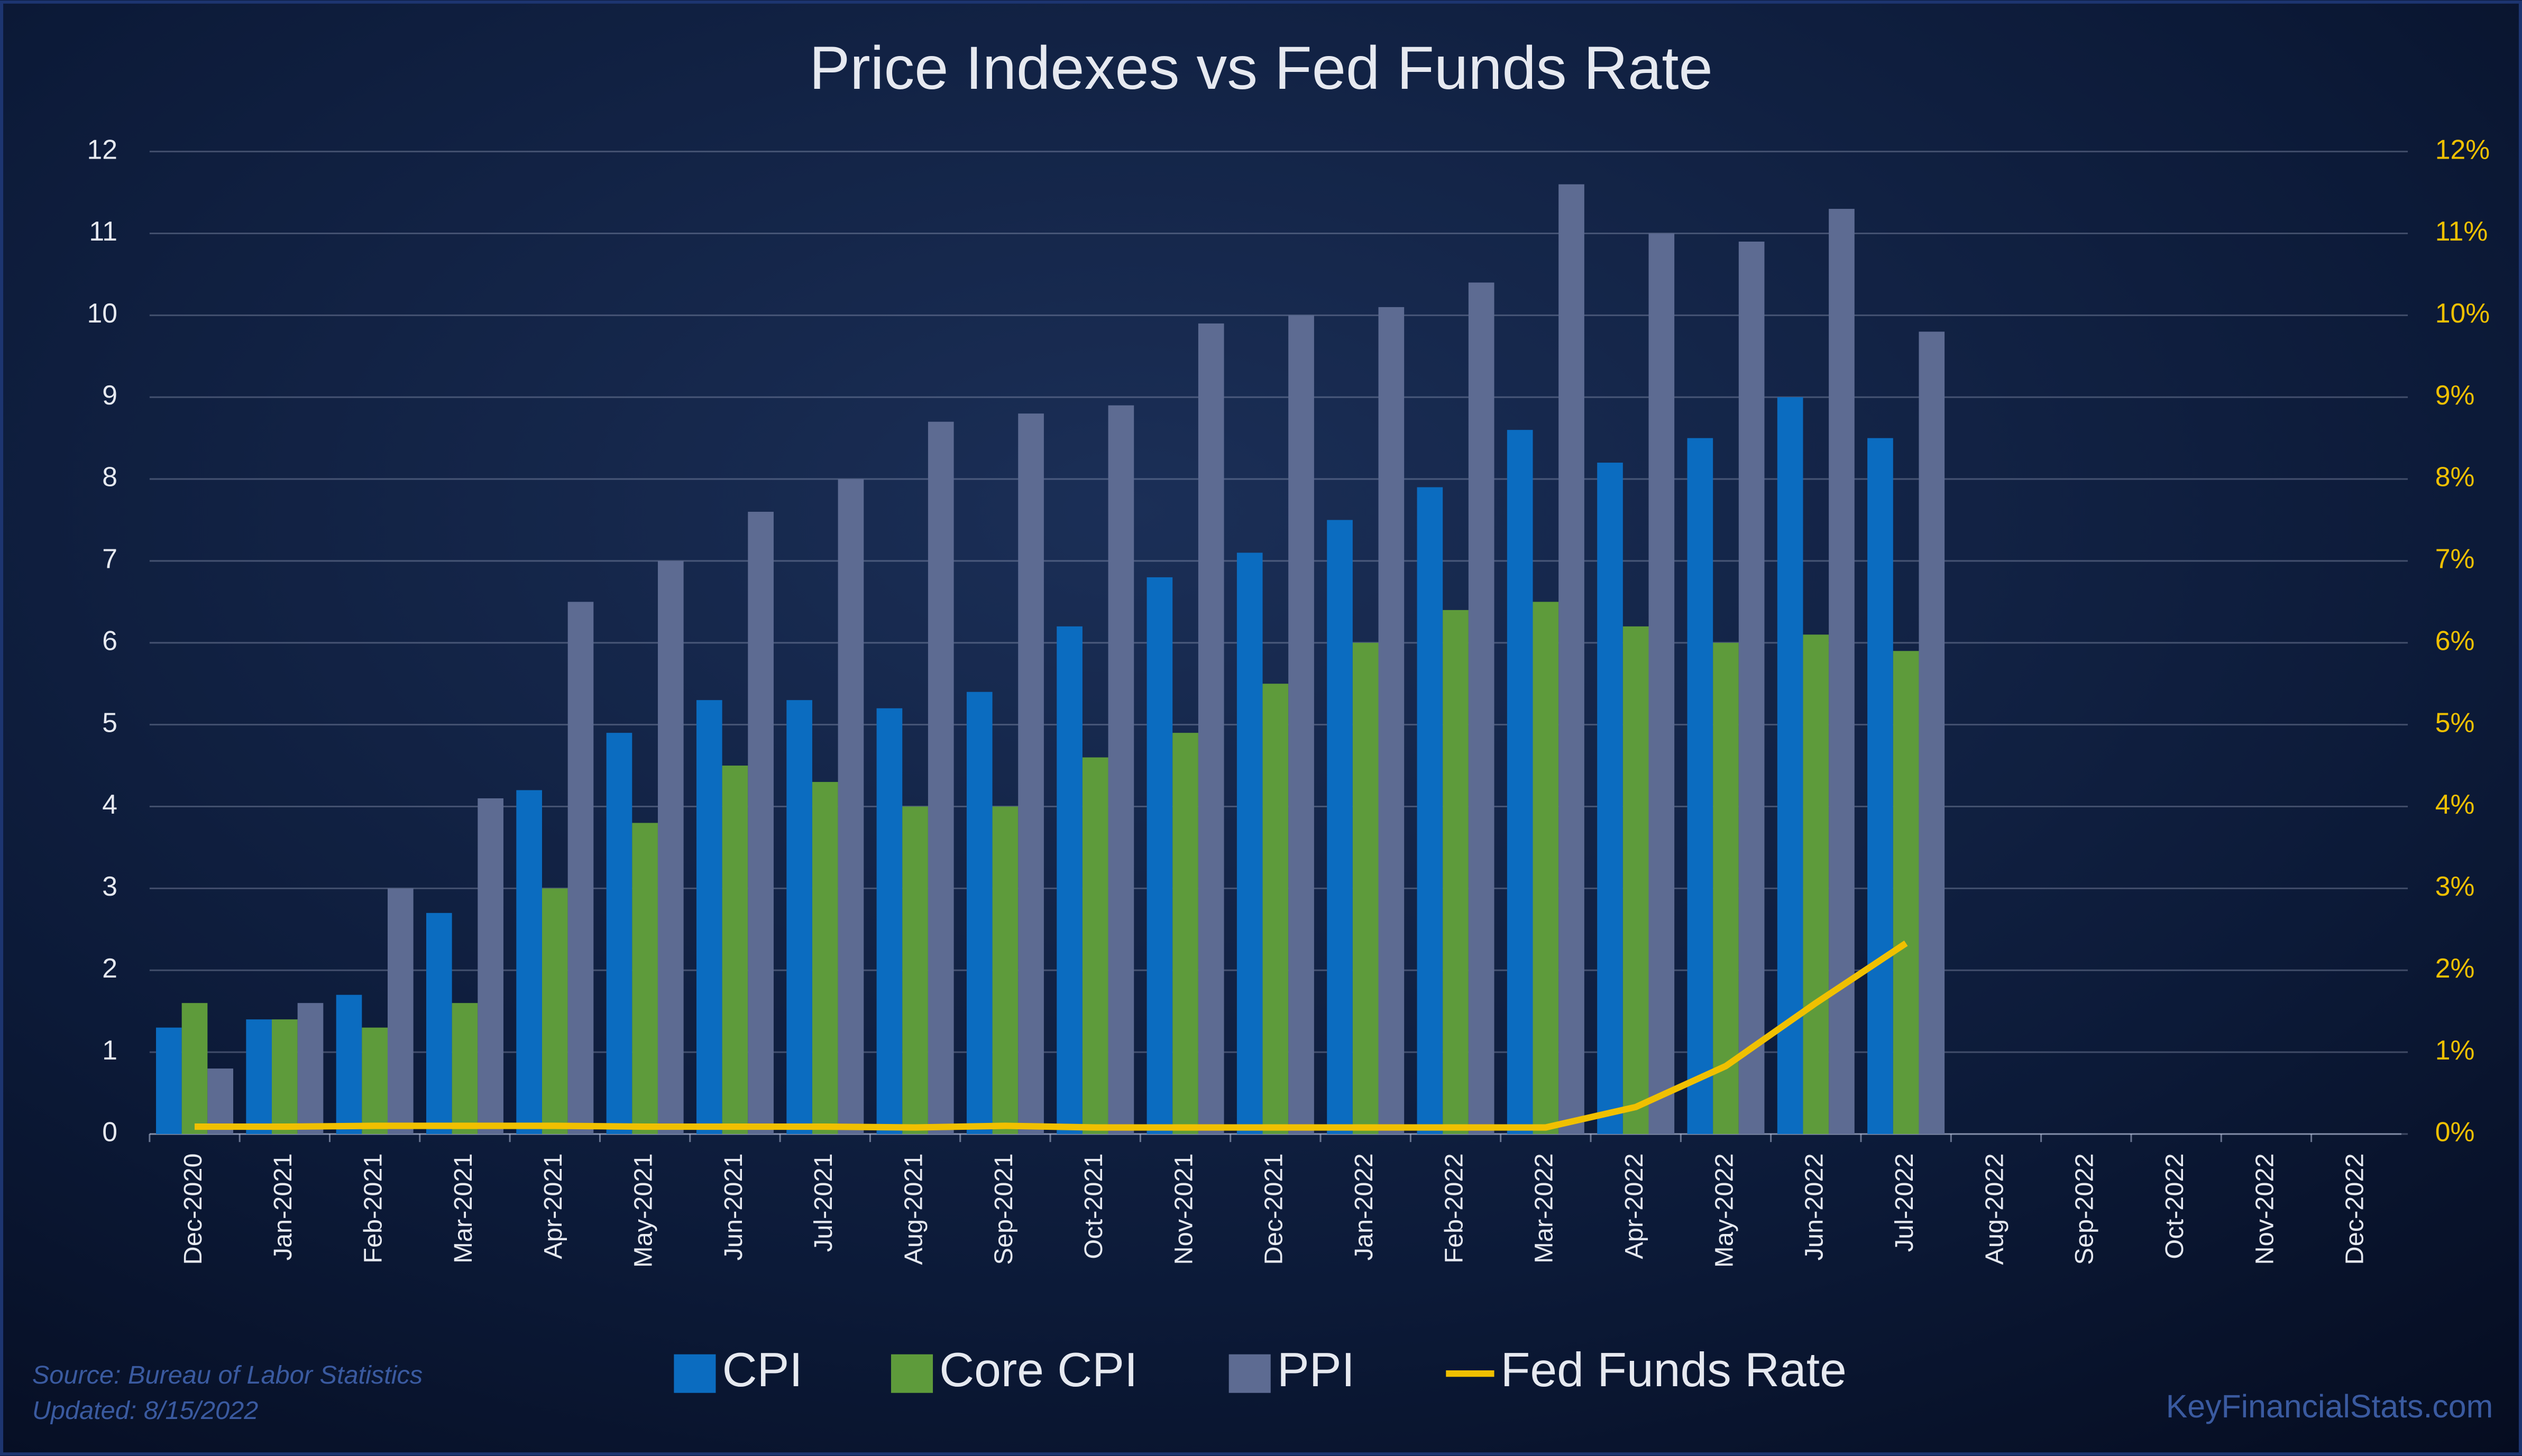 The height and width of the screenshot is (1456, 2522). What do you see at coordinates (109, 1050) in the screenshot?
I see `y-tick-label: 1` at bounding box center [109, 1050].